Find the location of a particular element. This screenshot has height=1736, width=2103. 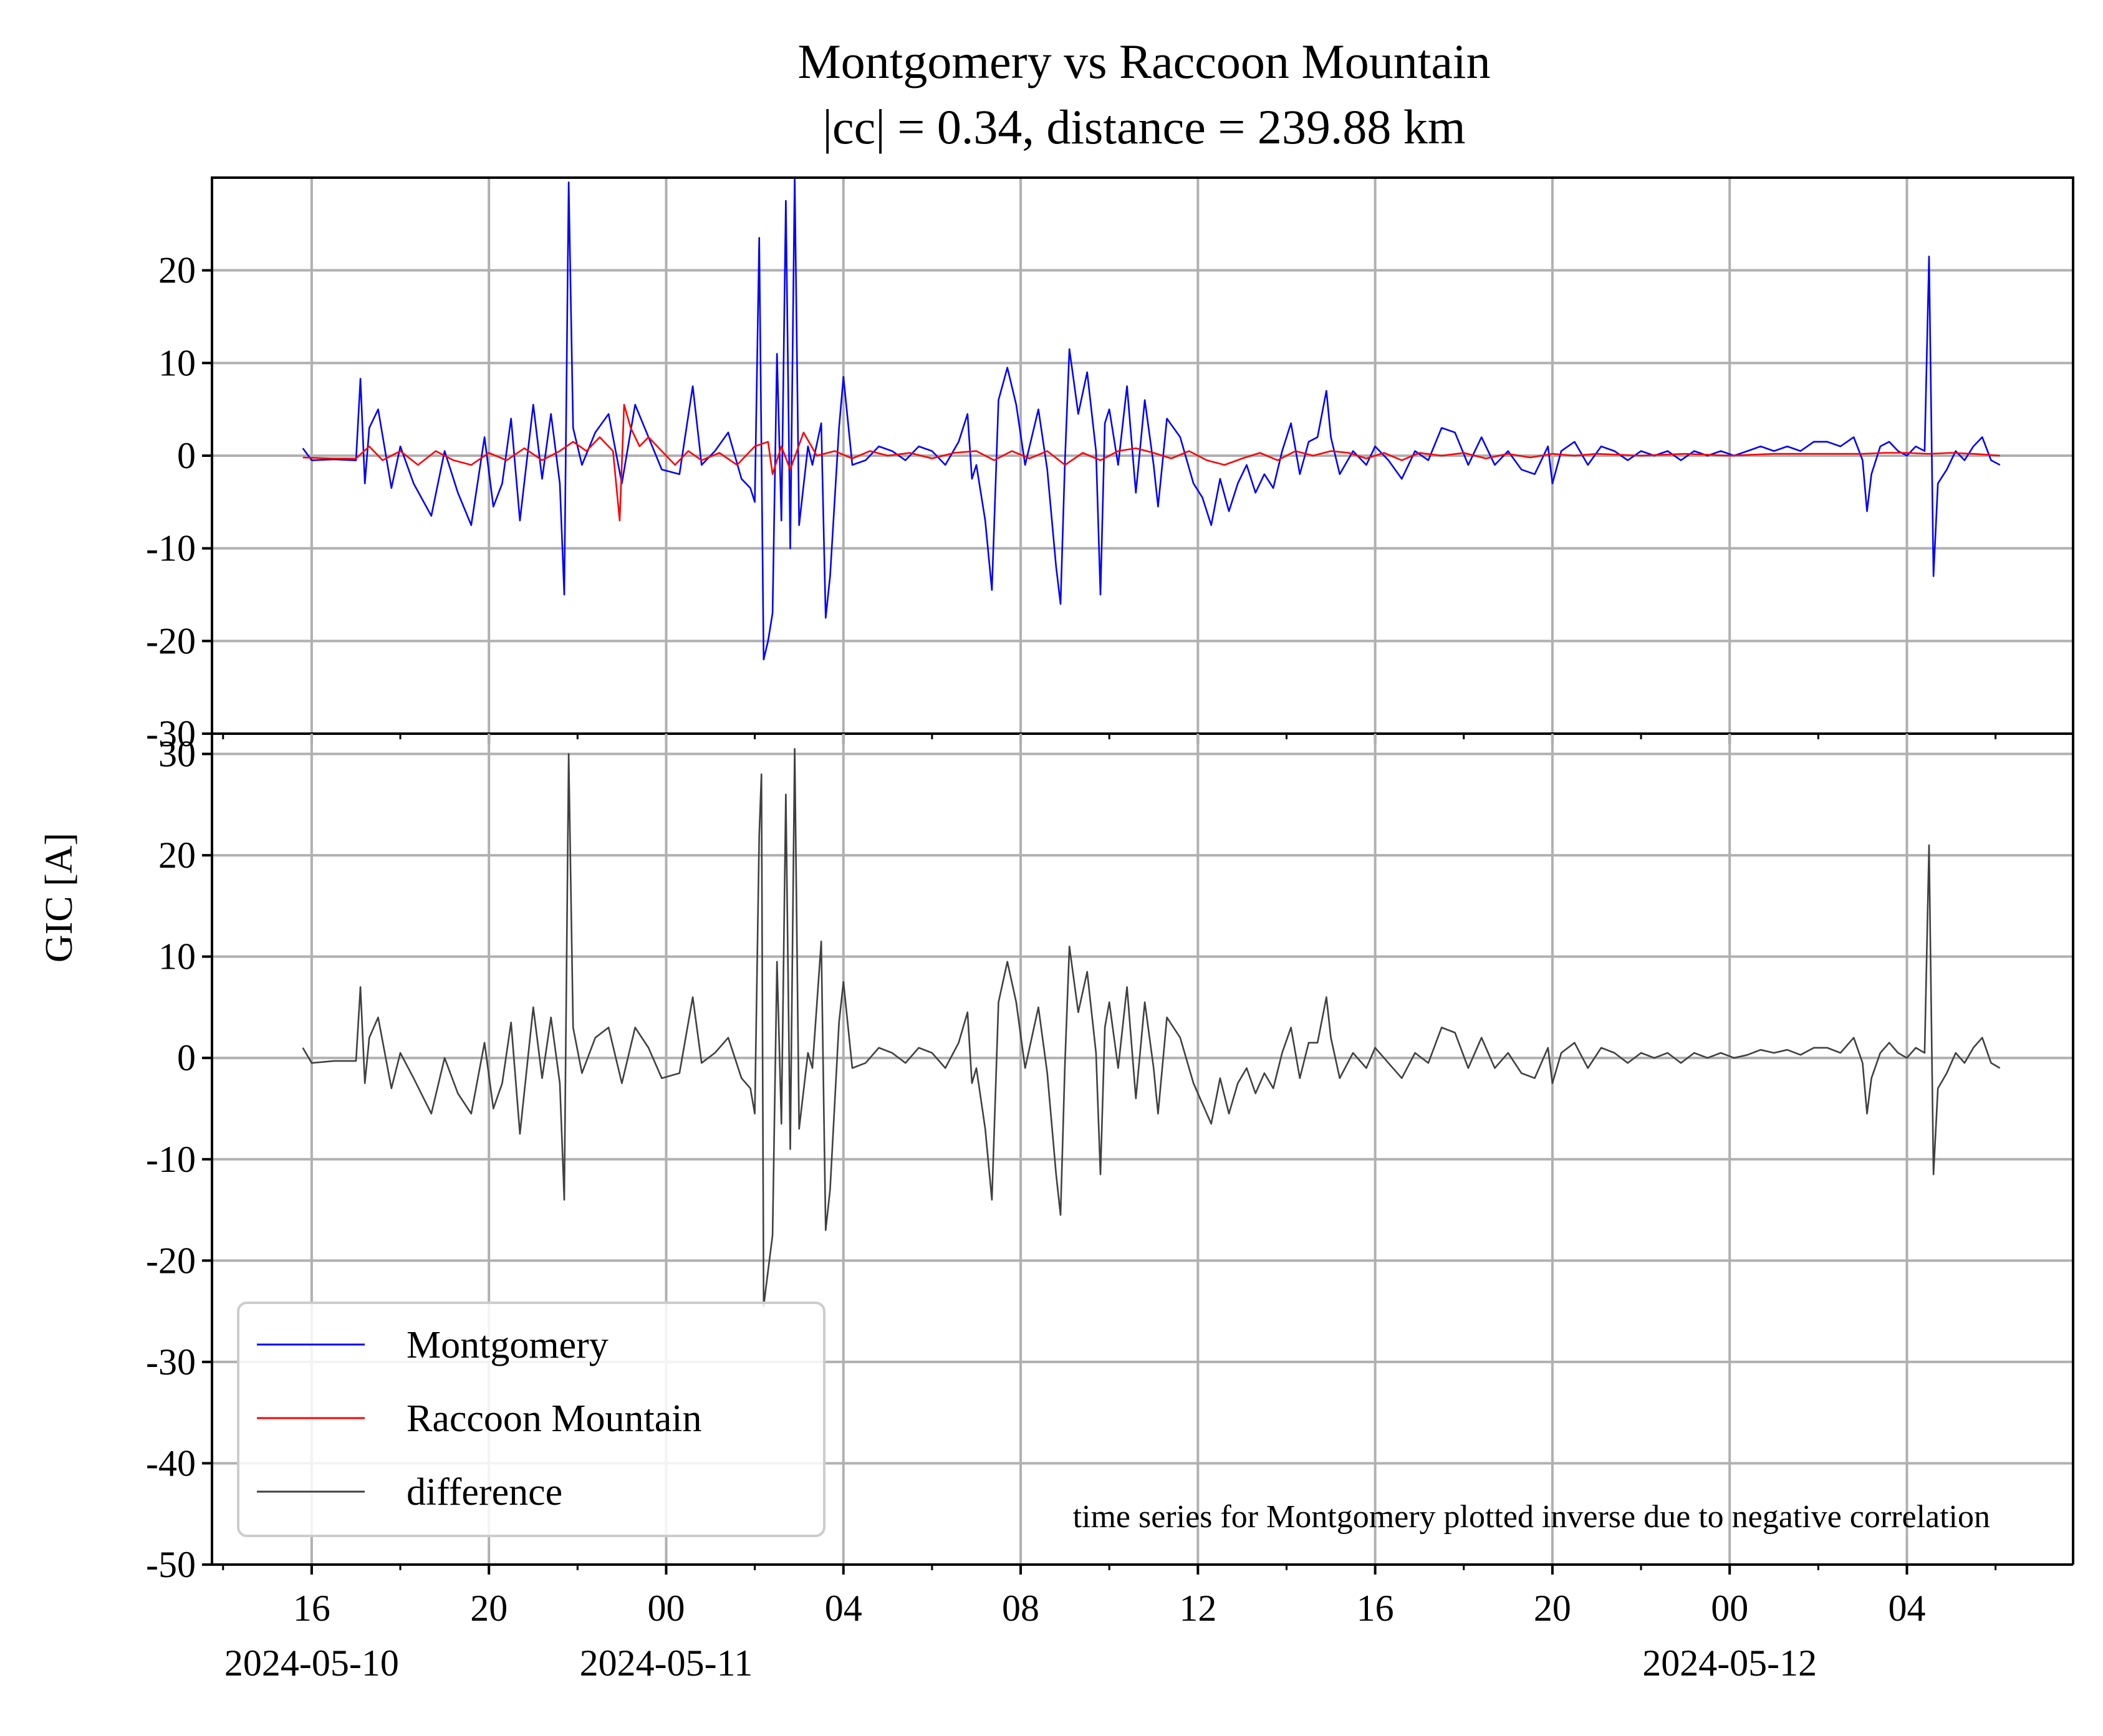

bottom-y-tick-label: -40 is located at coordinates (171, 1463).